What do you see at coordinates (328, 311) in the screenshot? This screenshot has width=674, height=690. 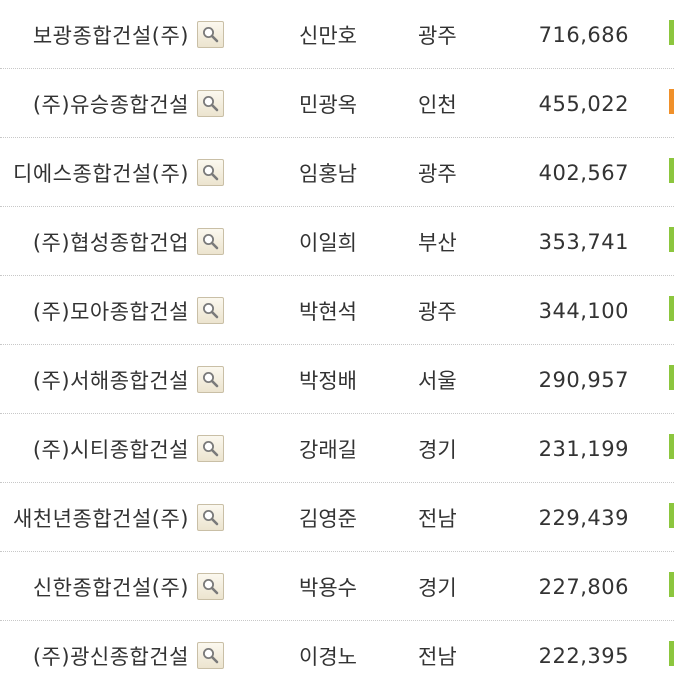 I see `ceo-name: 박현석` at bounding box center [328, 311].